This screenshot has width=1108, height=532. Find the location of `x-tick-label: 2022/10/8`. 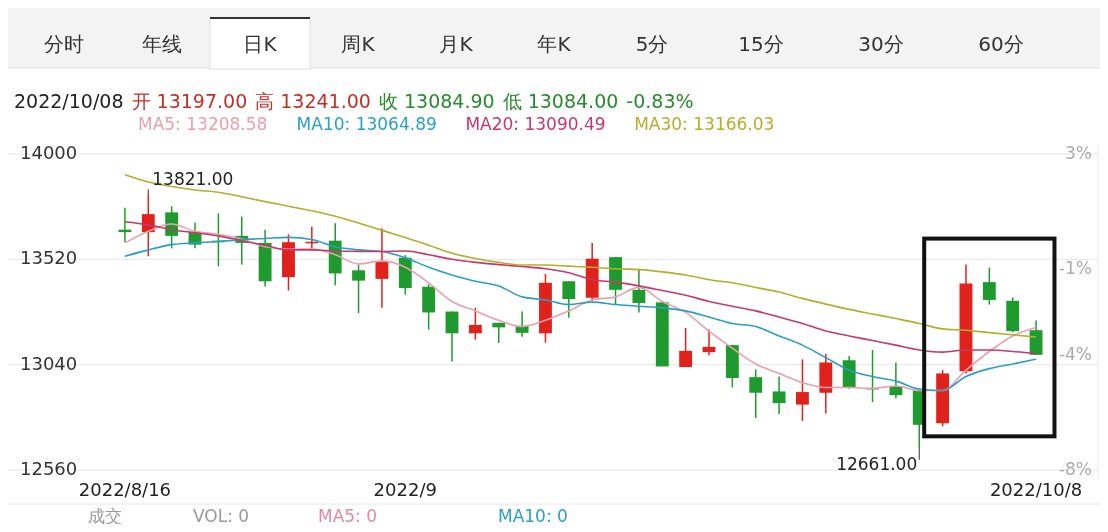

x-tick-label: 2022/10/8 is located at coordinates (1036, 489).